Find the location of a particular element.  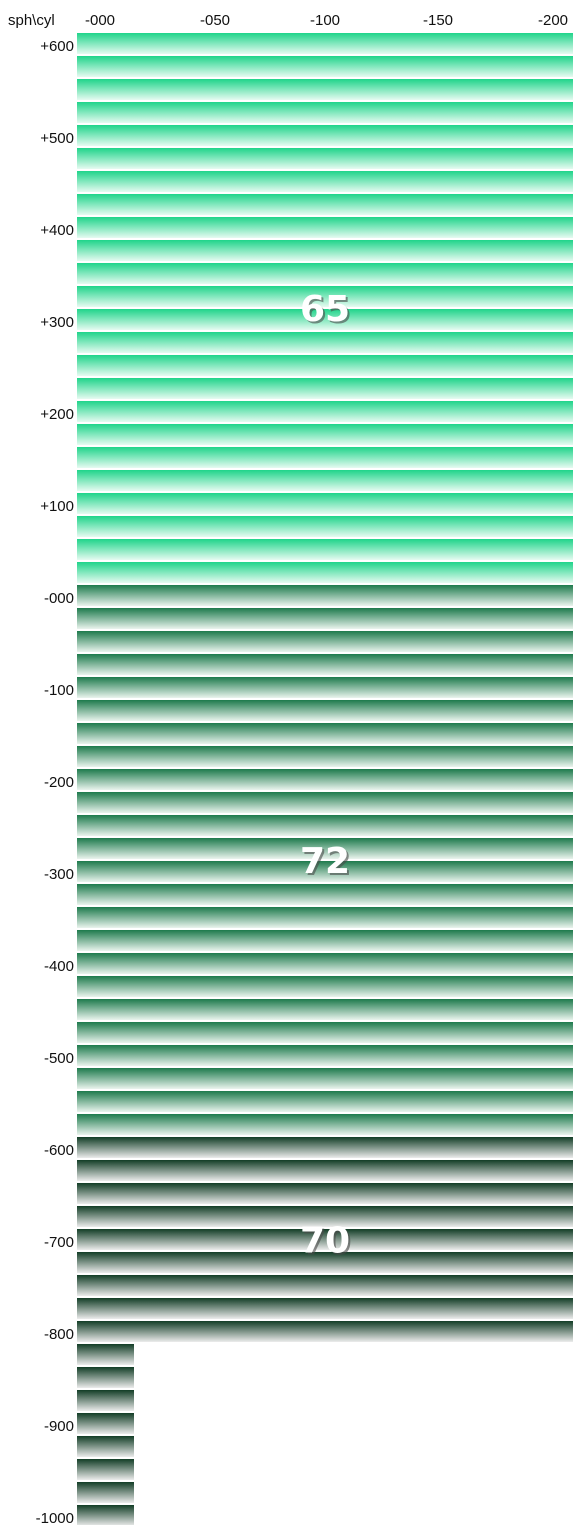

sph-row--700 is located at coordinates (325, 1239).